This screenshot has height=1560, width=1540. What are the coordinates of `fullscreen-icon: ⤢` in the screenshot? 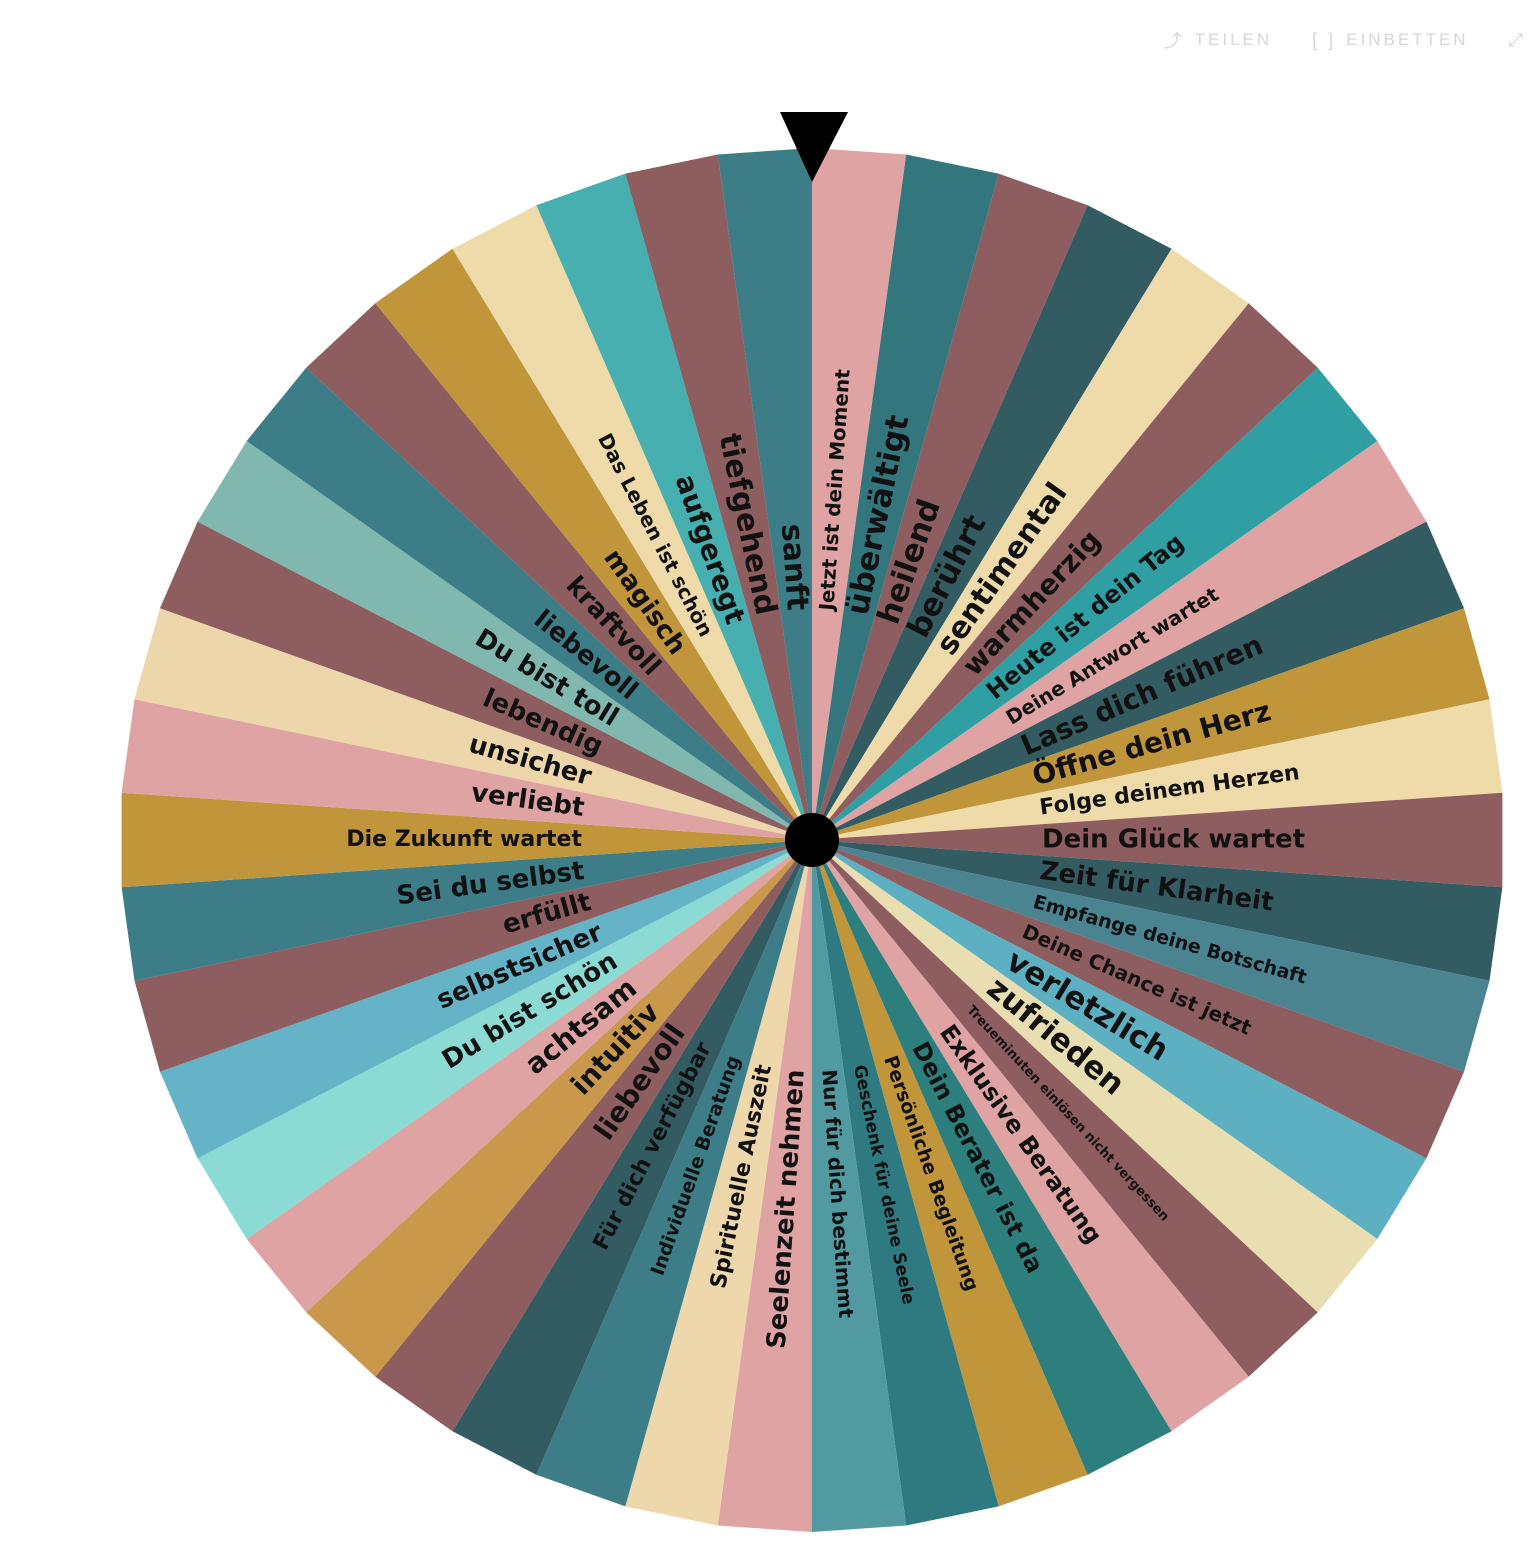 It's located at (1517, 39).